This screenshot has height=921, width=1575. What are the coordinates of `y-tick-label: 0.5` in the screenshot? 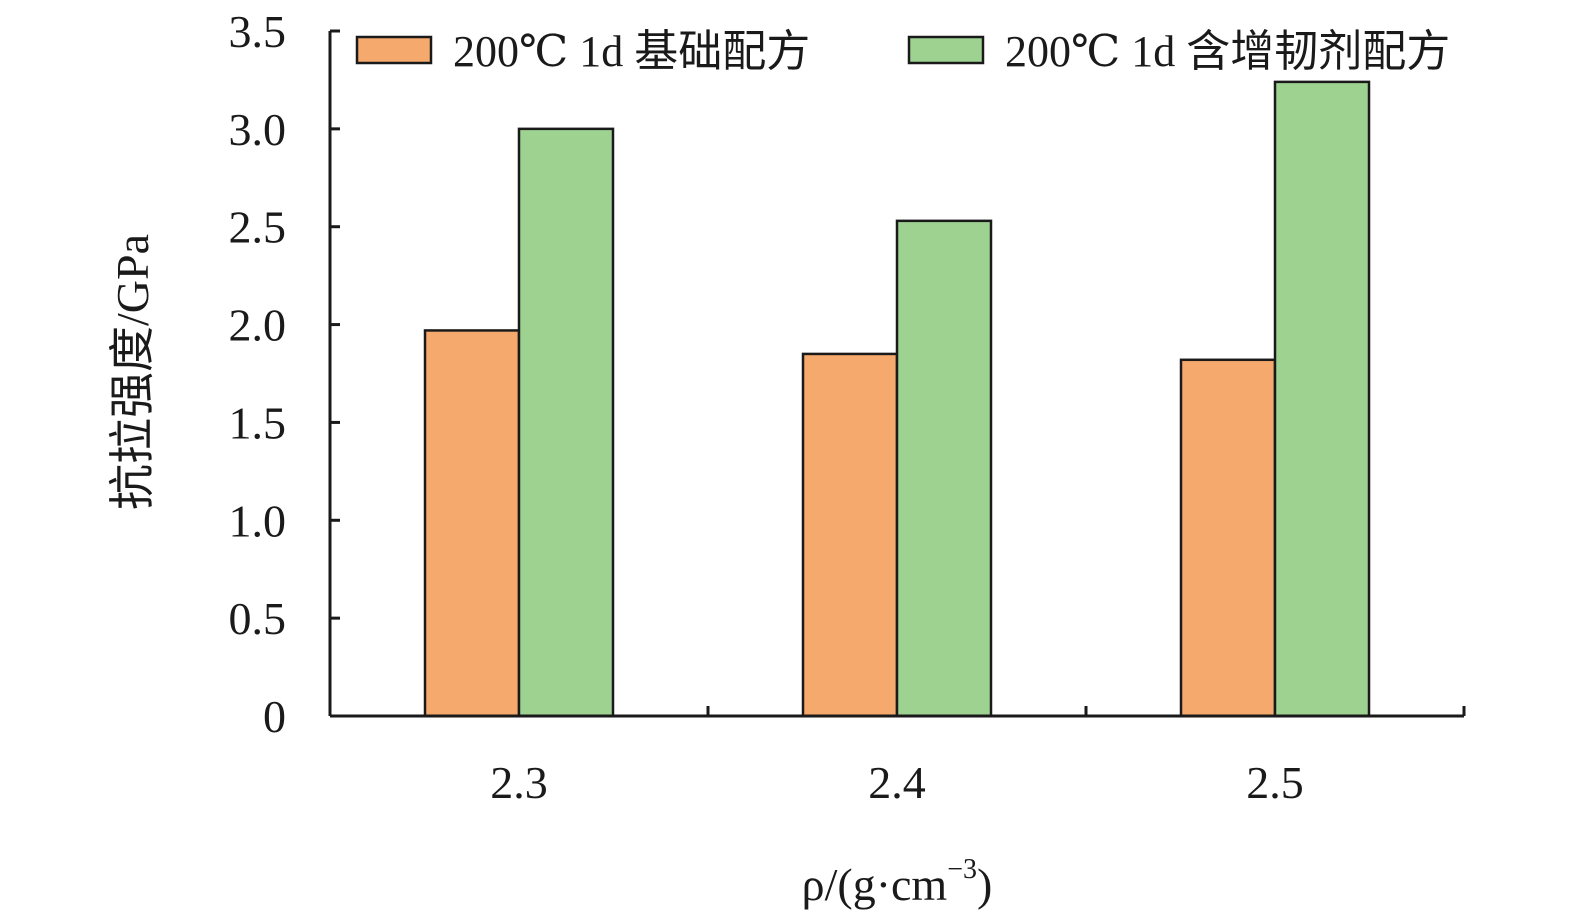 It's located at (258, 618).